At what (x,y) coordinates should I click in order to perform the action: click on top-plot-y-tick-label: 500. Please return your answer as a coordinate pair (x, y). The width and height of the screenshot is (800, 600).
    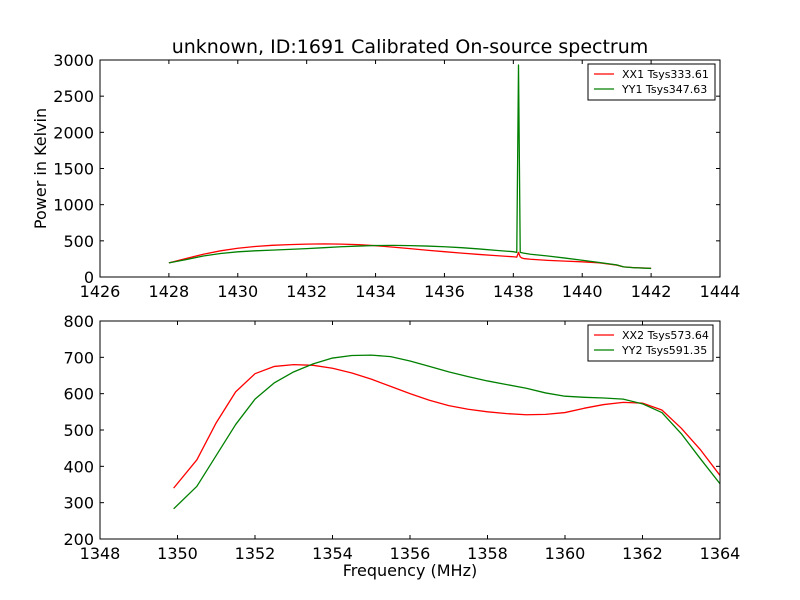
    Looking at the image, I should click on (78, 241).